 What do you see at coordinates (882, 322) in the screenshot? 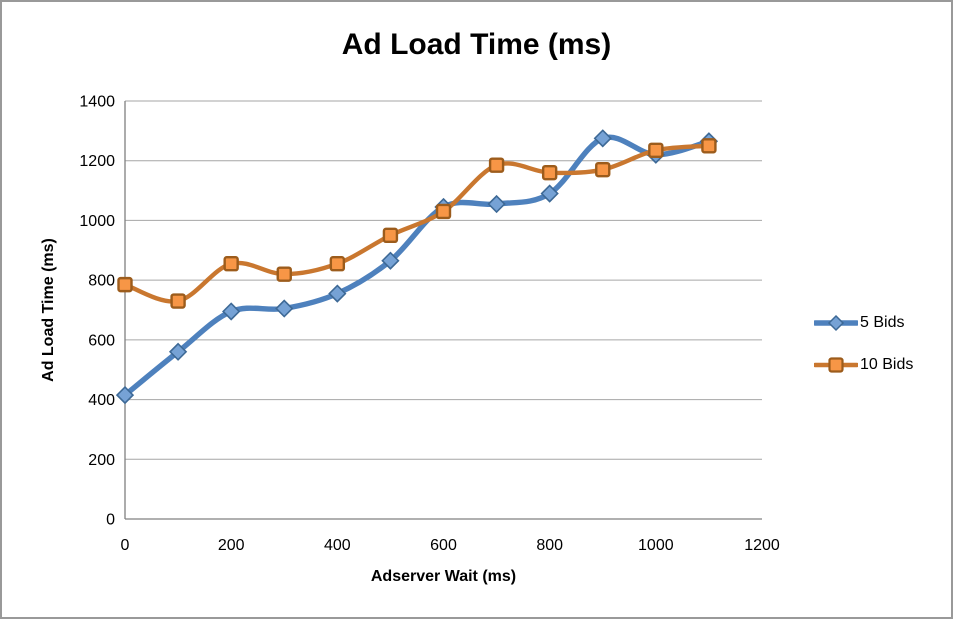
I see `legend-label-5-bids: 5 Bids` at bounding box center [882, 322].